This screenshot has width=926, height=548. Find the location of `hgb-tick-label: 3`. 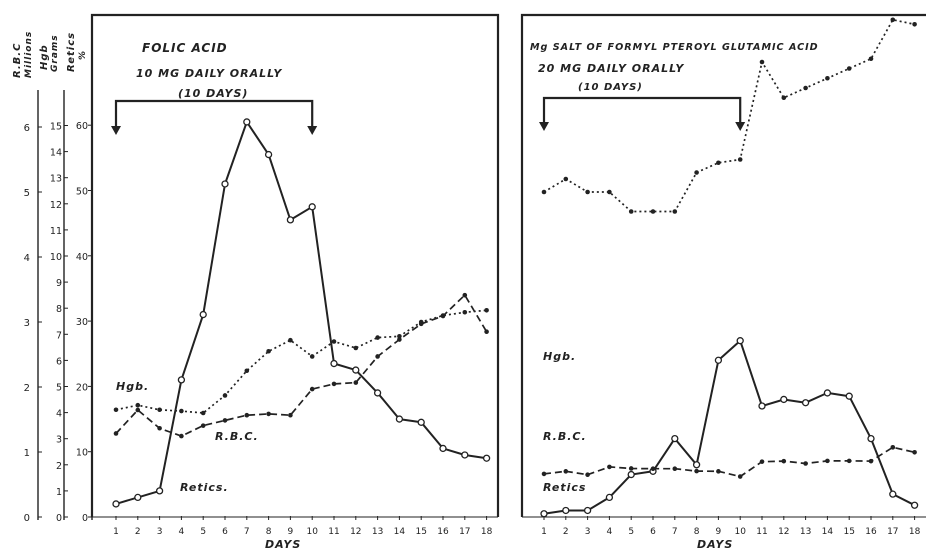

hgb-tick-label: 3 is located at coordinates (59, 440).